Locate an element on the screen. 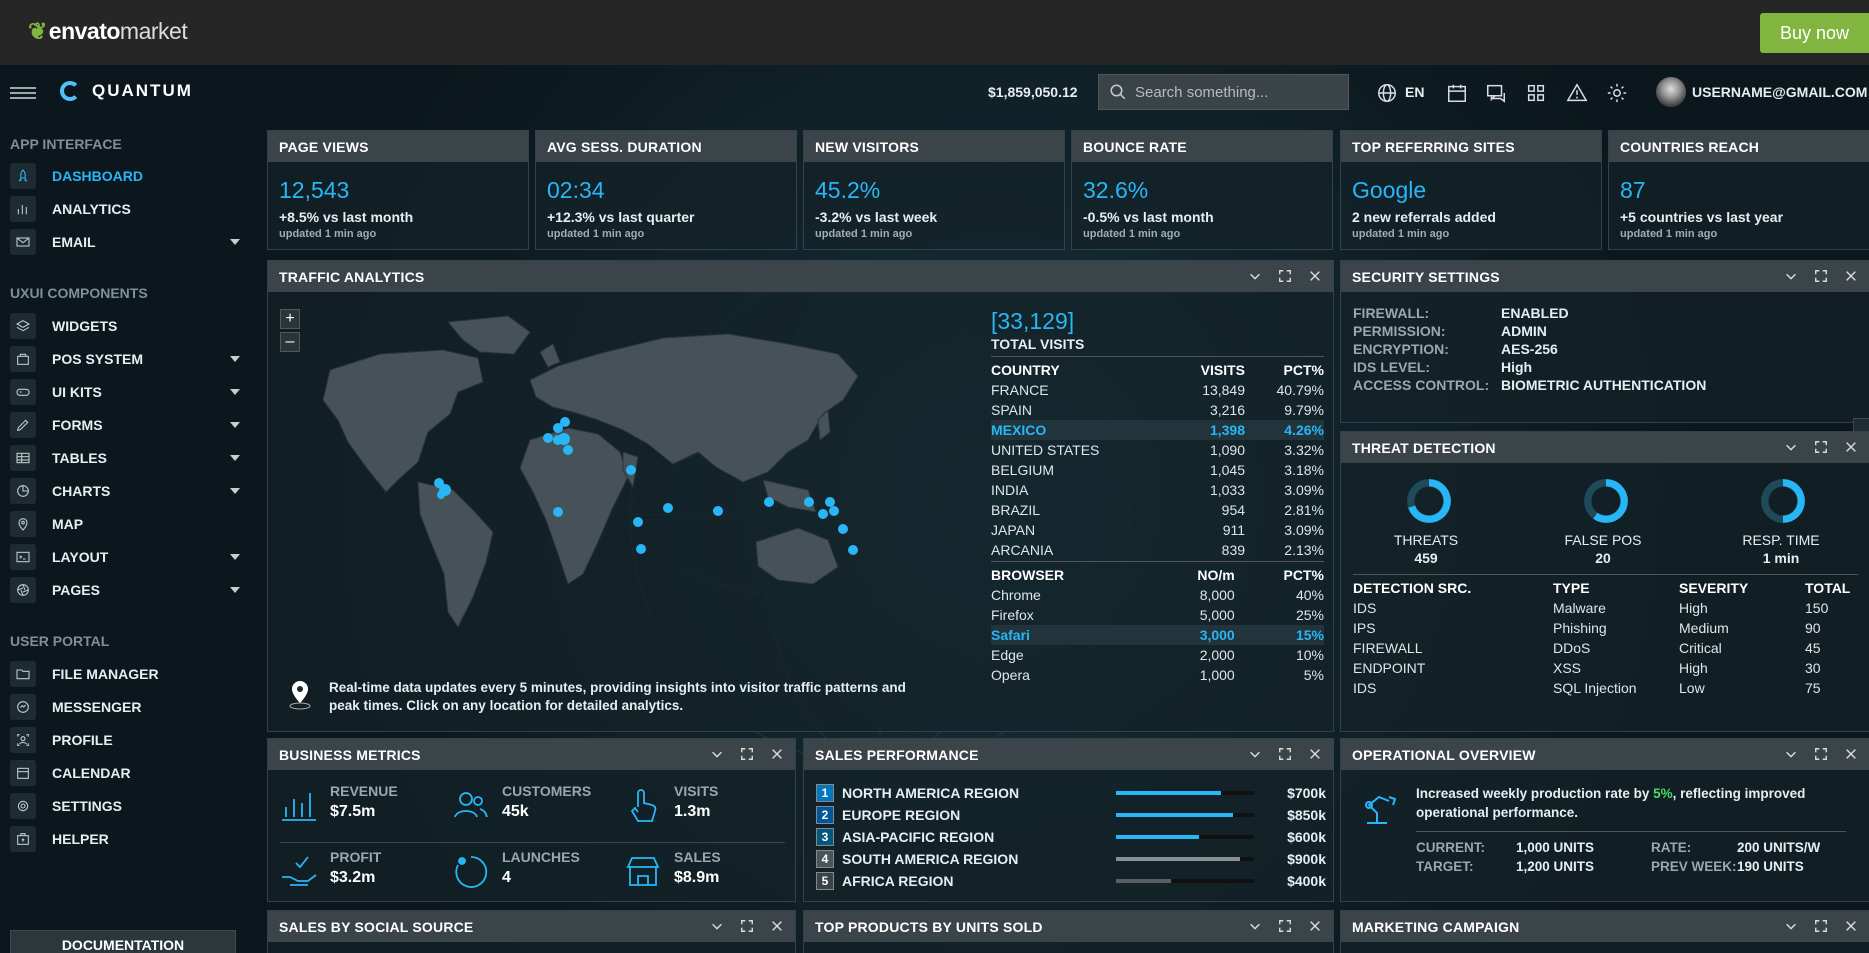  table-row: FRANCE 13,849 40.79% is located at coordinates (1157, 390).